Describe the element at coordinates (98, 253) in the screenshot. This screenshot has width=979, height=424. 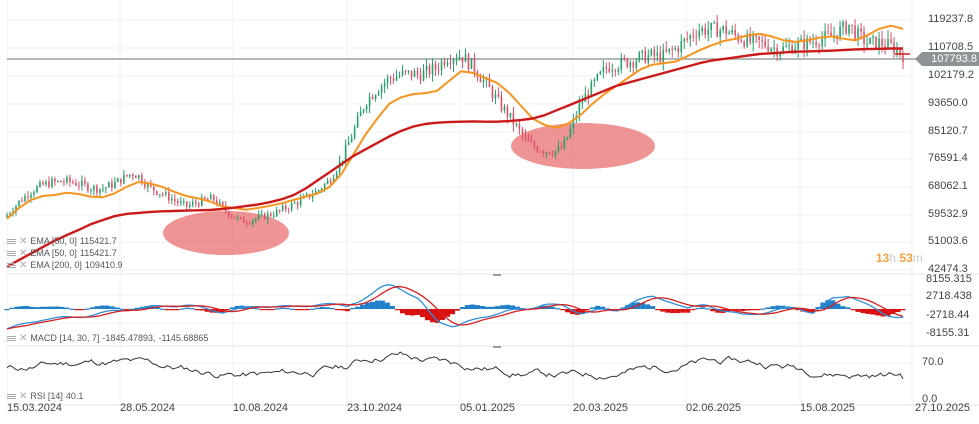
I see `legend-ema-50-b-value: 115421.7` at that location.